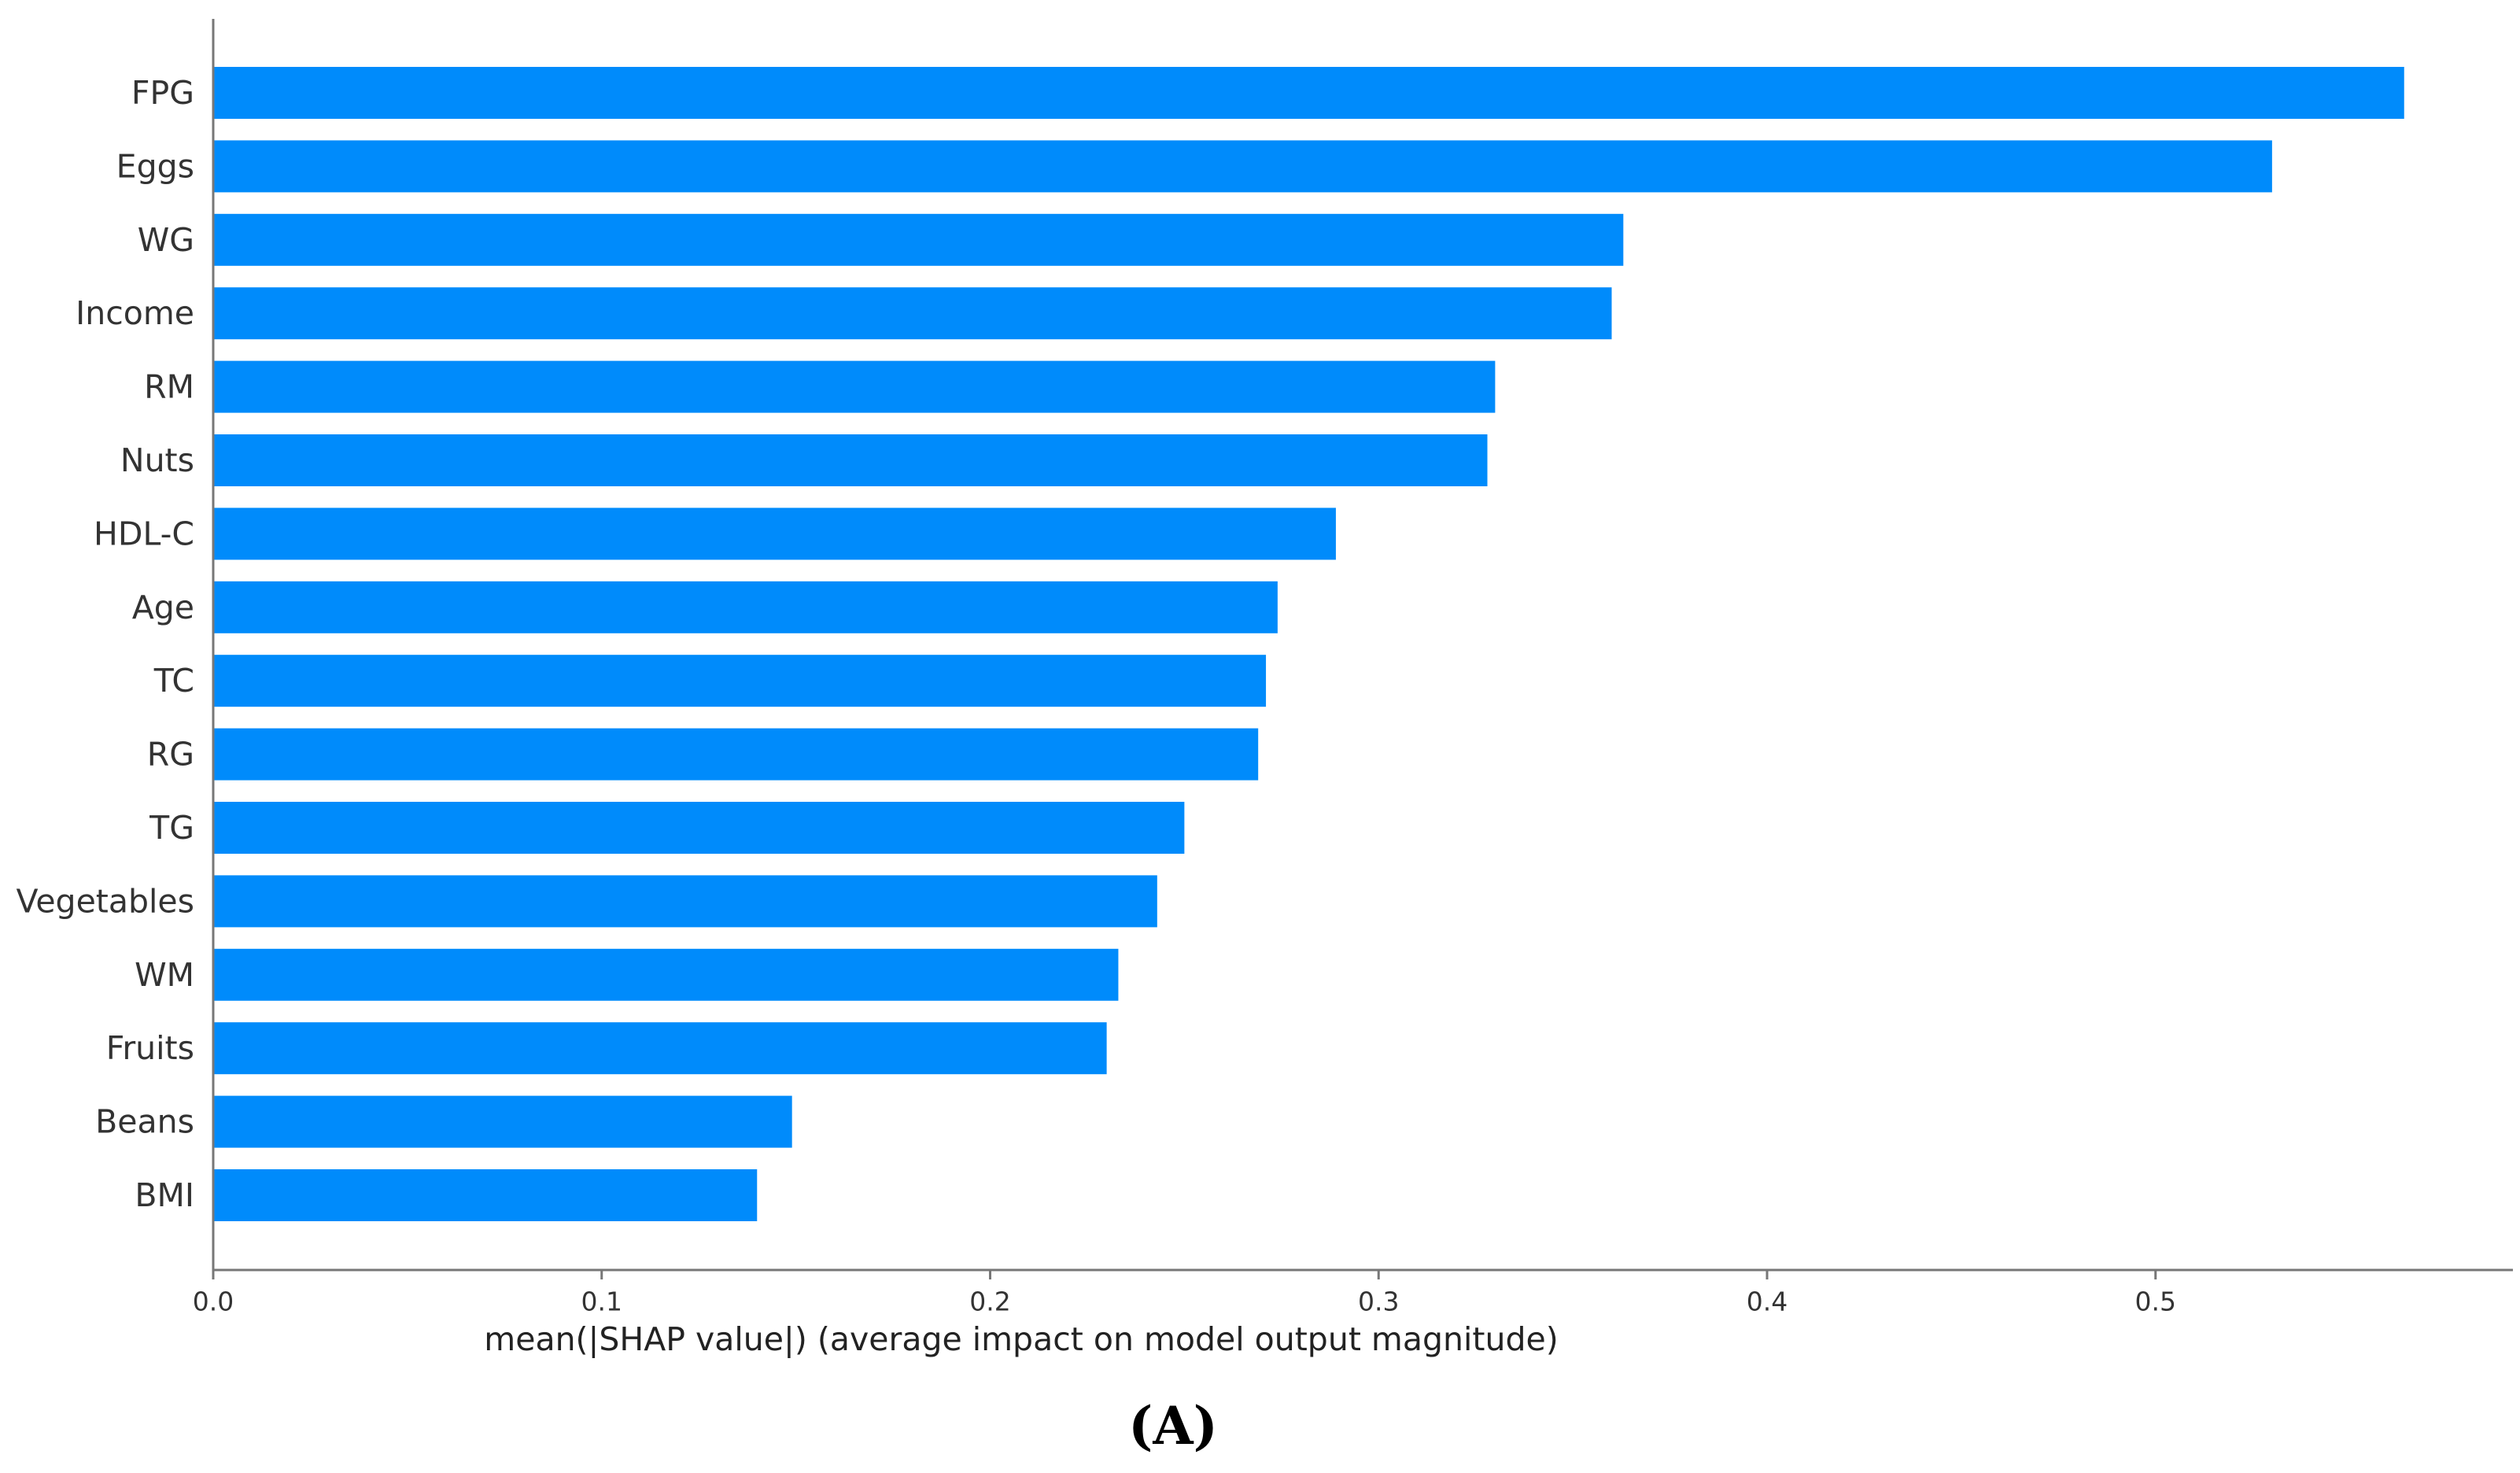  I want to click on category-label: Age, so click(163, 607).